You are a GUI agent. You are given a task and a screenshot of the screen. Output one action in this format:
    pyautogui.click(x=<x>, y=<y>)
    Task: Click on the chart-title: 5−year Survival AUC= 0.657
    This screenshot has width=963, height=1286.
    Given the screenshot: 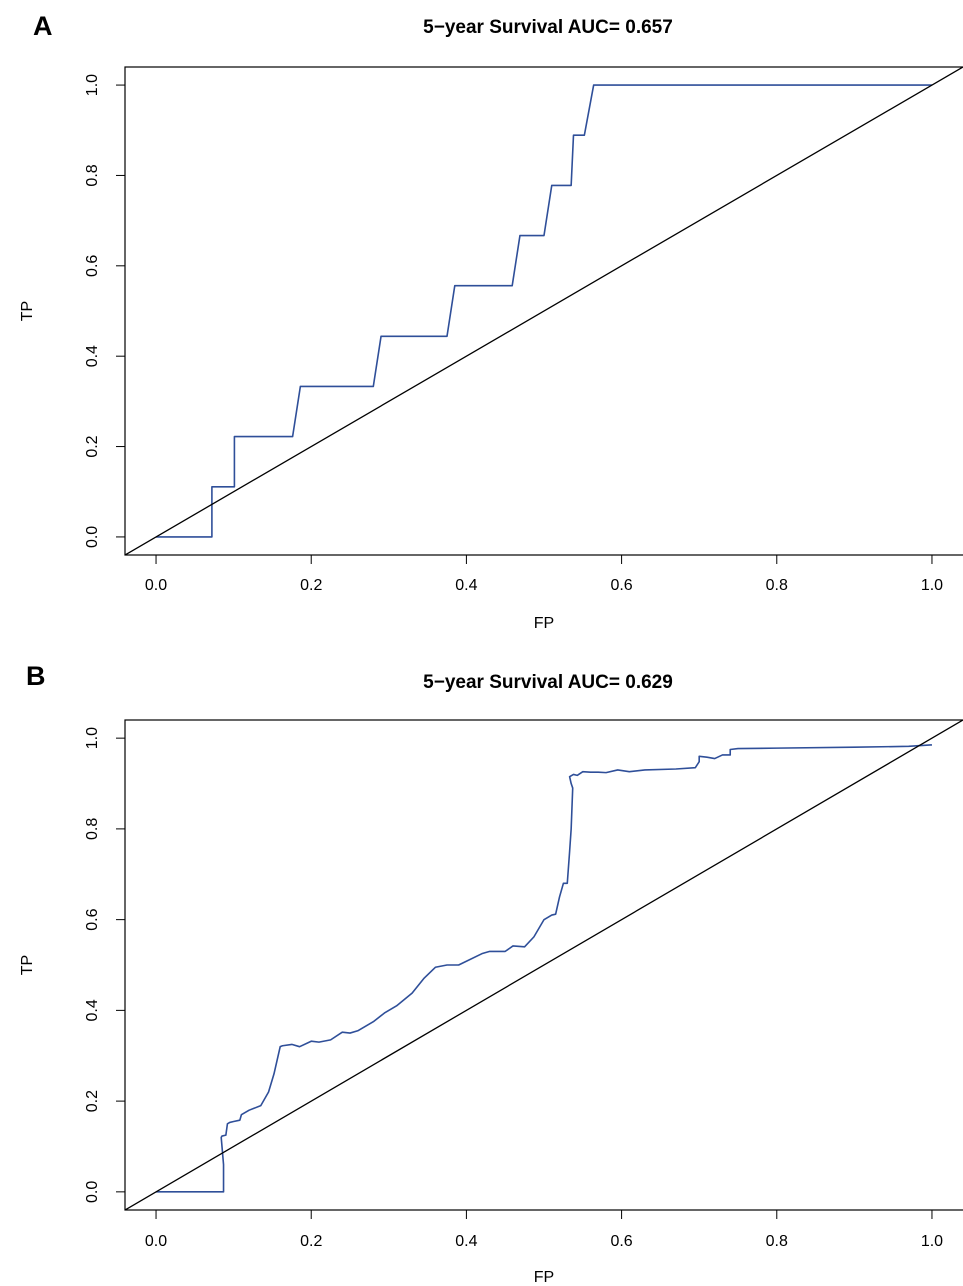 What is the action you would take?
    pyautogui.click(x=548, y=27)
    